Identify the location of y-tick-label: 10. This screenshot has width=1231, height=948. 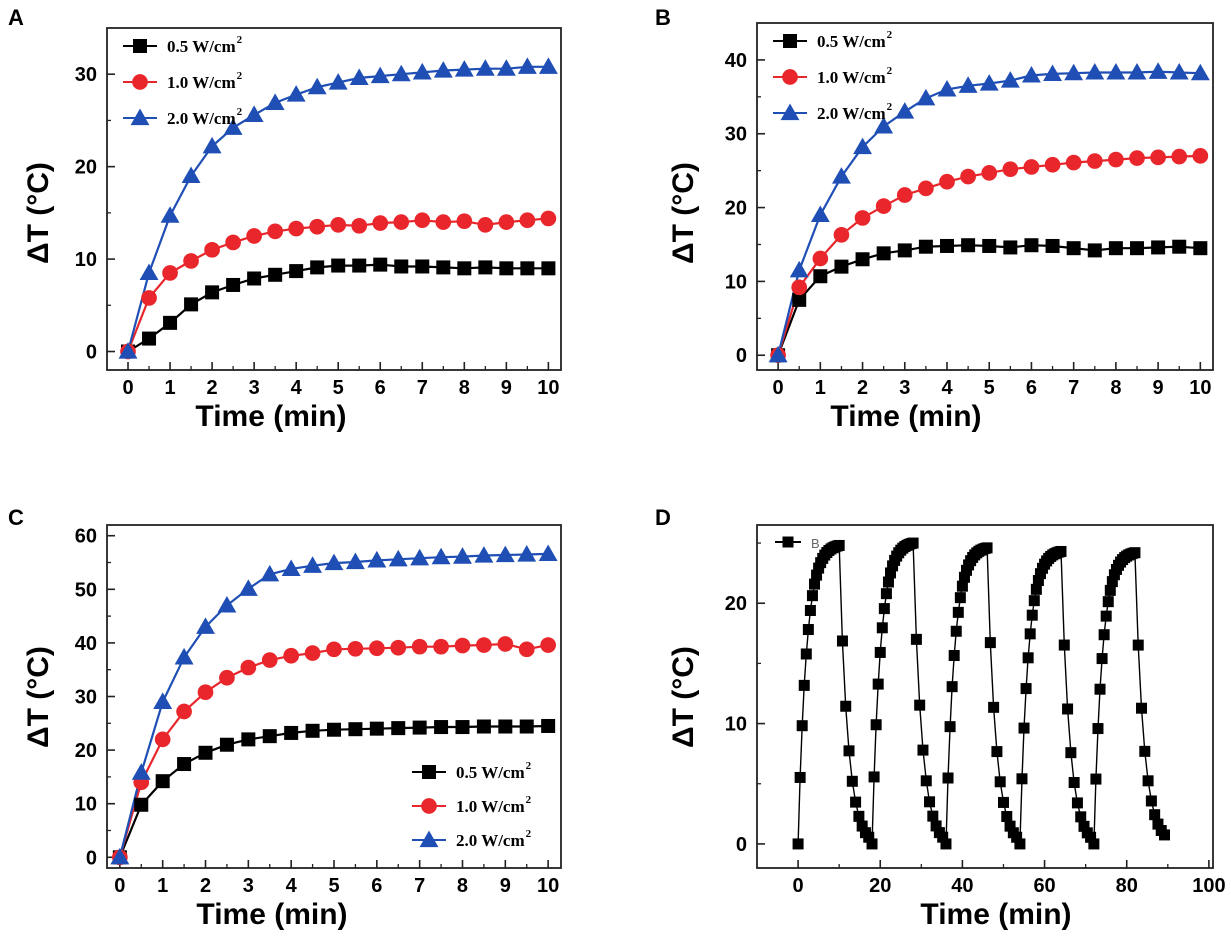
(86, 805).